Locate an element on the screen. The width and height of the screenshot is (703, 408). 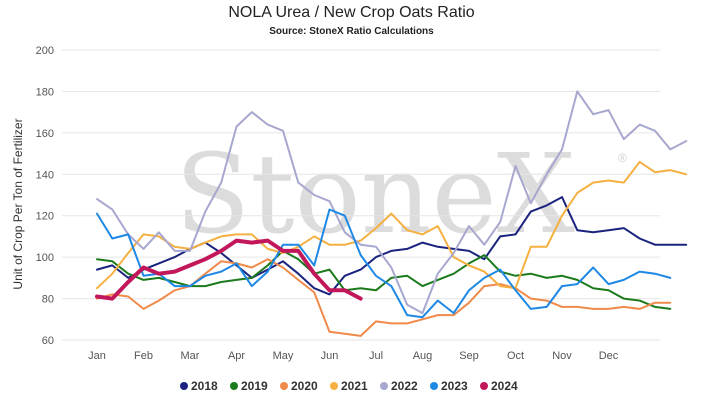
legend-label-2023: 2023 is located at coordinates (454, 386).